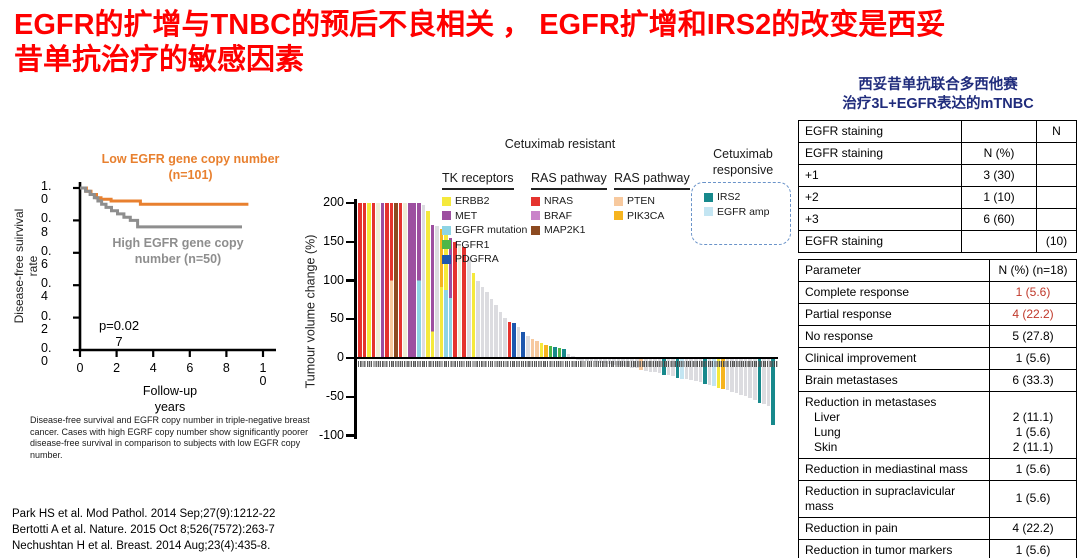  What do you see at coordinates (937, 153) in the screenshot?
I see `table-row: EGFR staining N (%)` at bounding box center [937, 153].